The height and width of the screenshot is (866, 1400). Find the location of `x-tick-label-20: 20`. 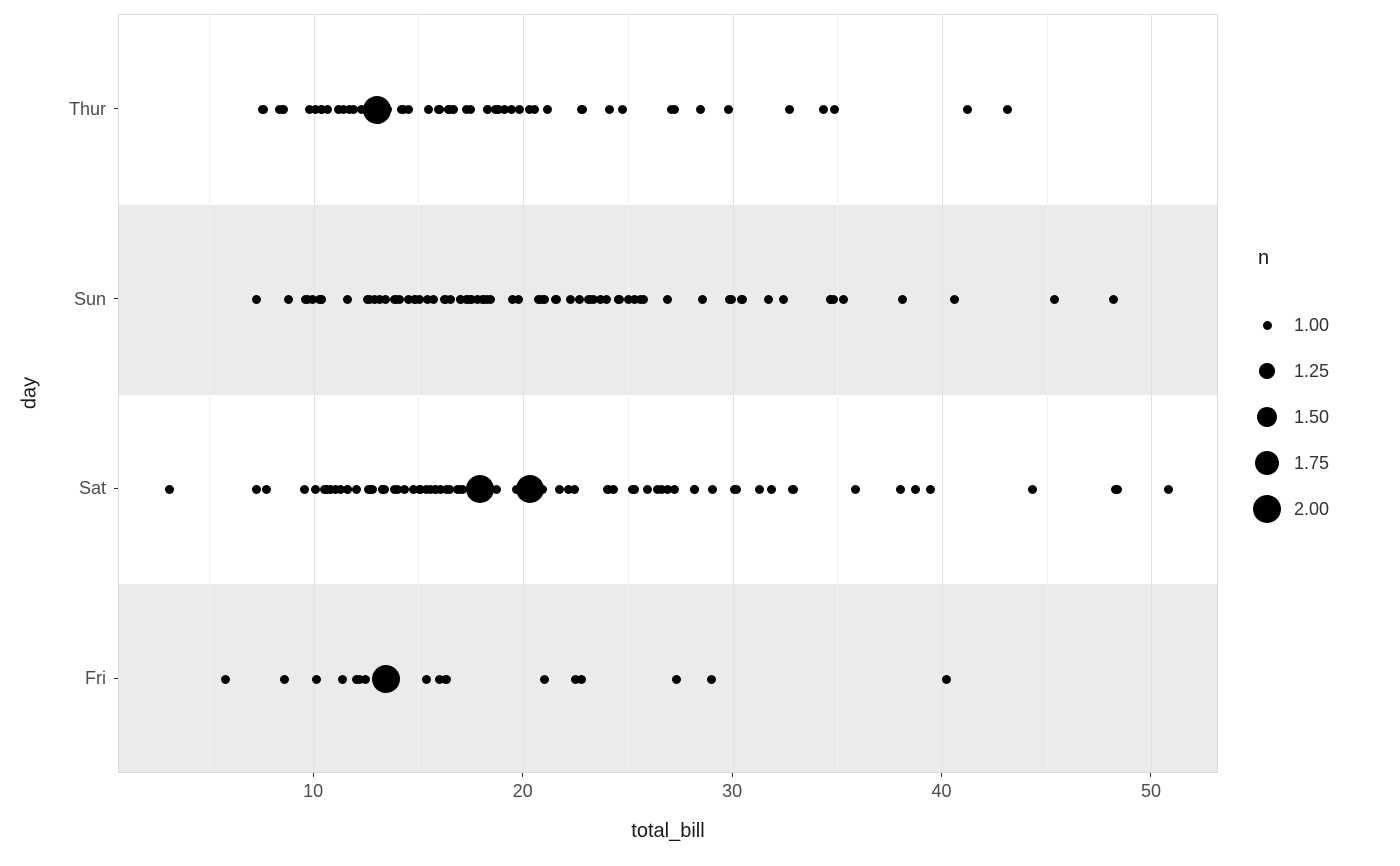

x-tick-label-20: 20 is located at coordinates (522, 791).